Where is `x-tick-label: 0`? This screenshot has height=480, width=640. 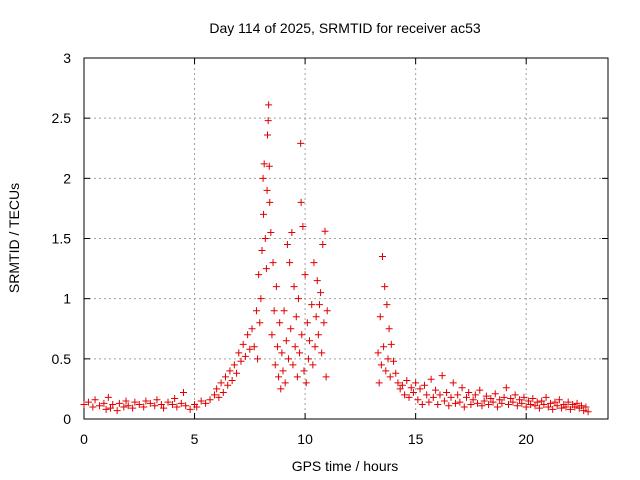
x-tick-label: 0 is located at coordinates (84, 439).